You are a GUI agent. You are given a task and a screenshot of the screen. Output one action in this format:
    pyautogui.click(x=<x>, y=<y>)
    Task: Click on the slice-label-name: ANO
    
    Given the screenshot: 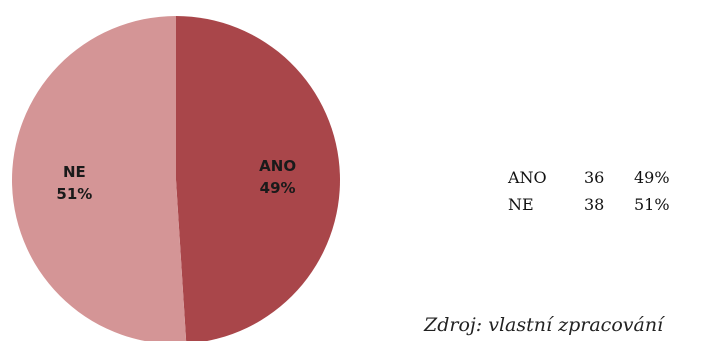 What is the action you would take?
    pyautogui.click(x=277, y=166)
    